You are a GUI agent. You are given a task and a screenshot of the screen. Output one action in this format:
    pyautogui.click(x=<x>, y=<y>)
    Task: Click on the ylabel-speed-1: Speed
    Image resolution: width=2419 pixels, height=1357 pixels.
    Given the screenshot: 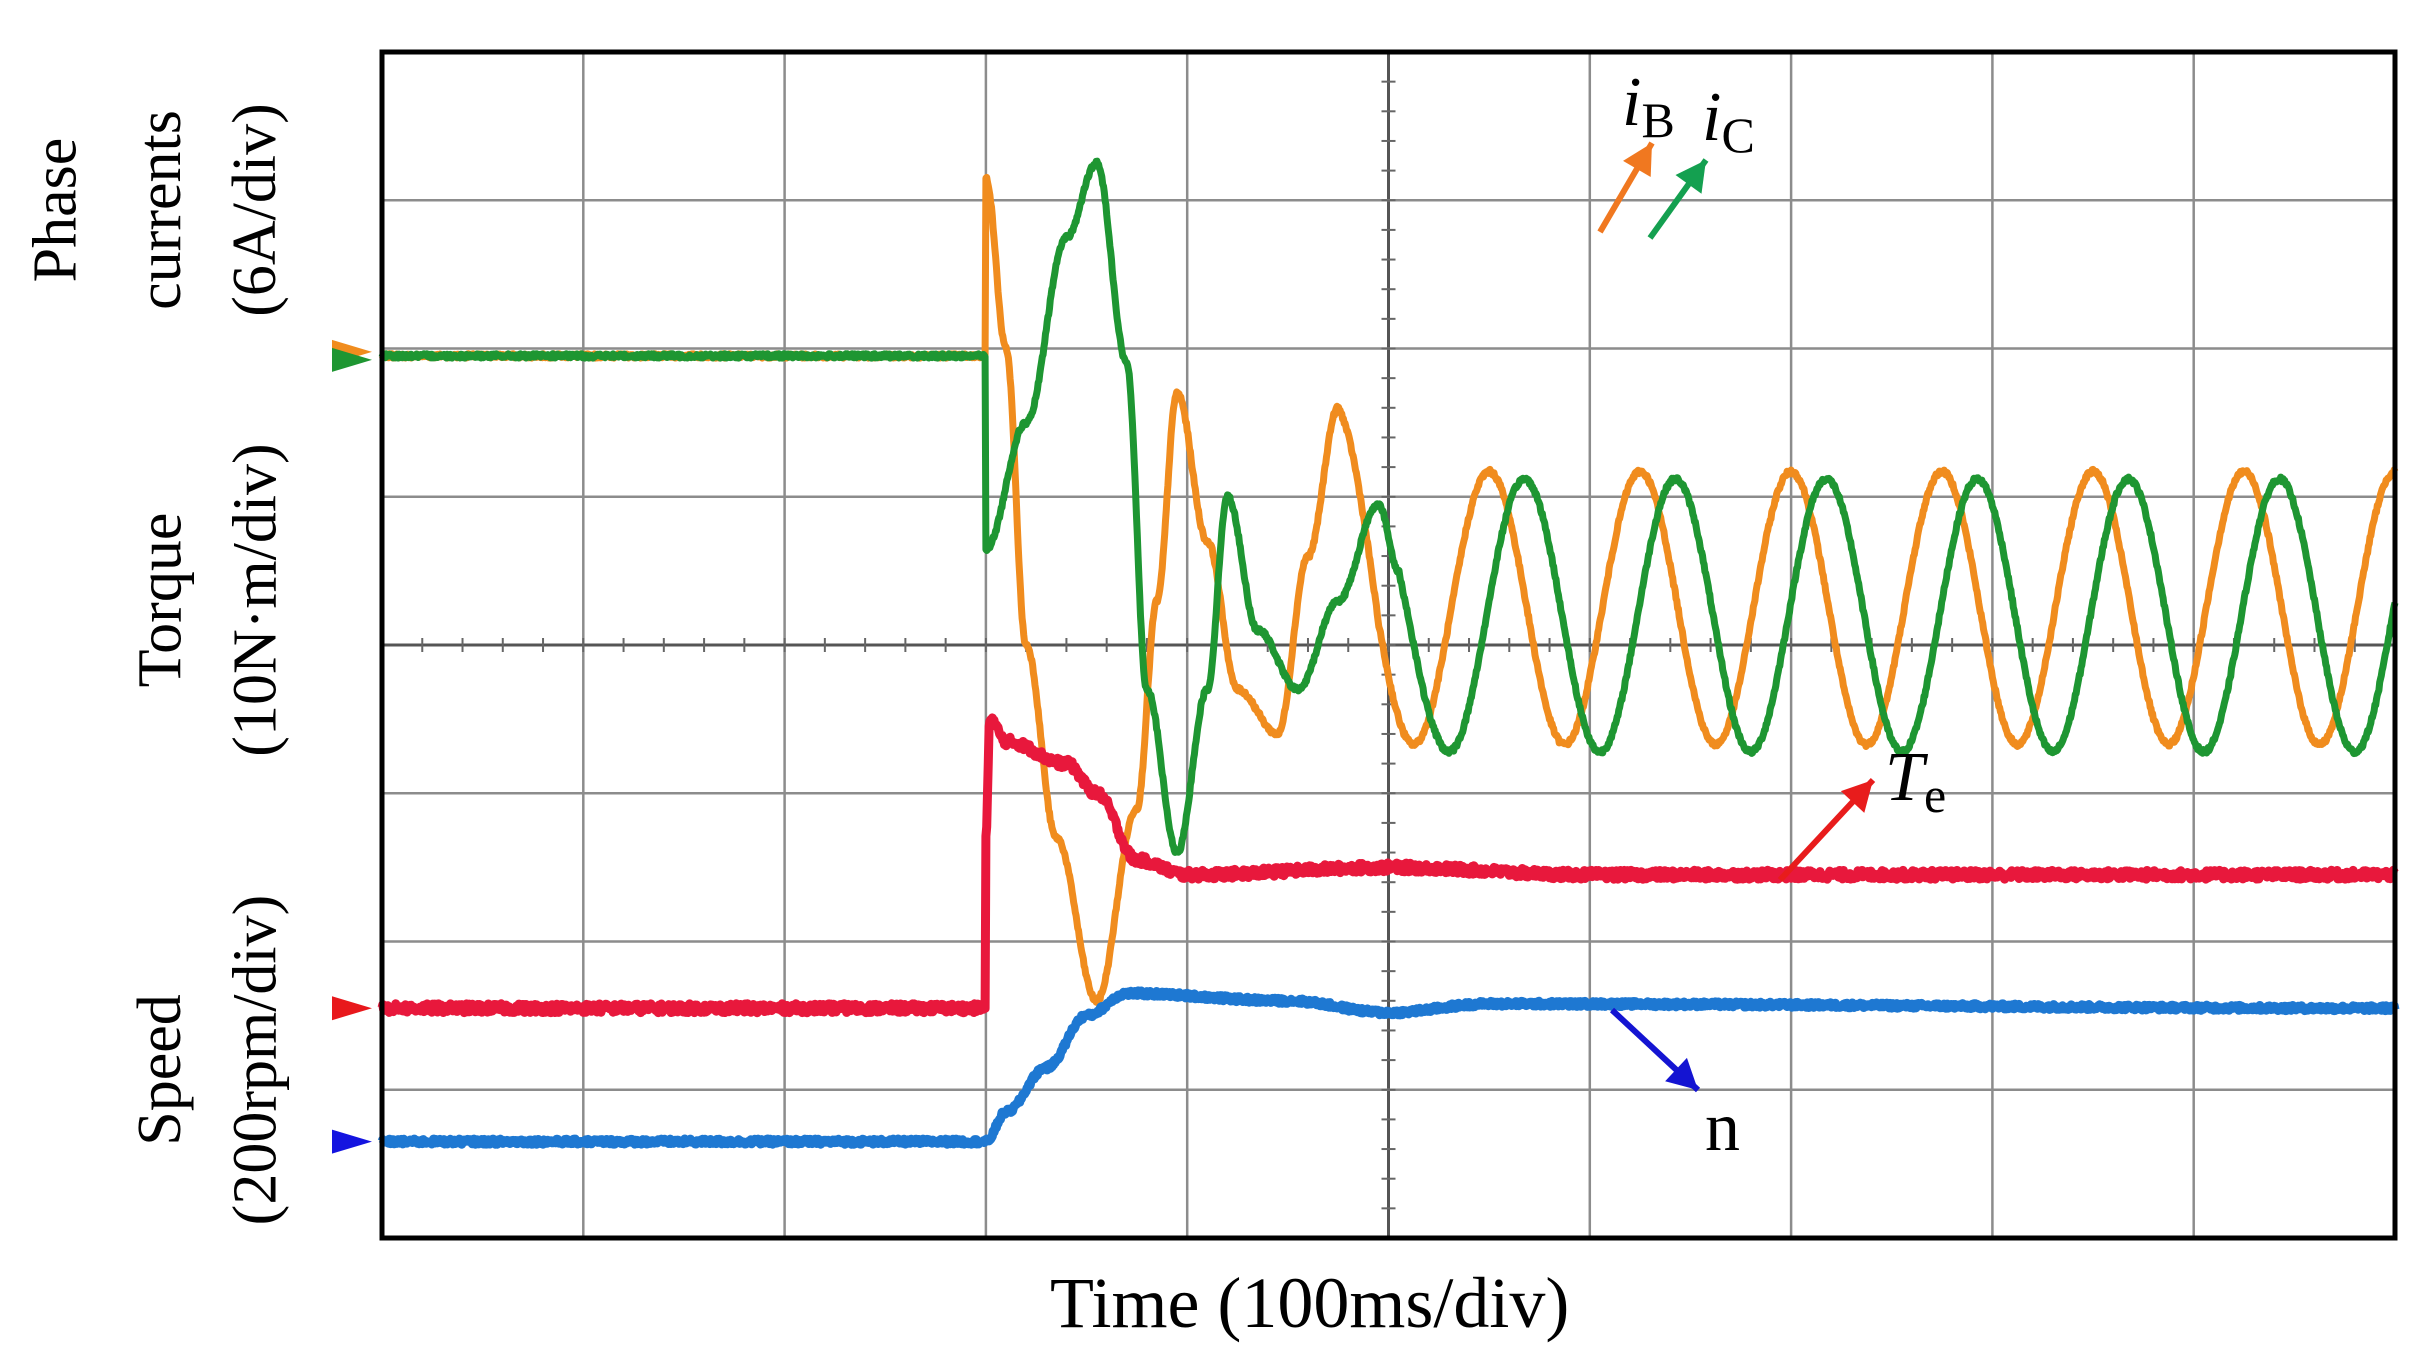 What is the action you would take?
    pyautogui.click(x=159, y=1070)
    